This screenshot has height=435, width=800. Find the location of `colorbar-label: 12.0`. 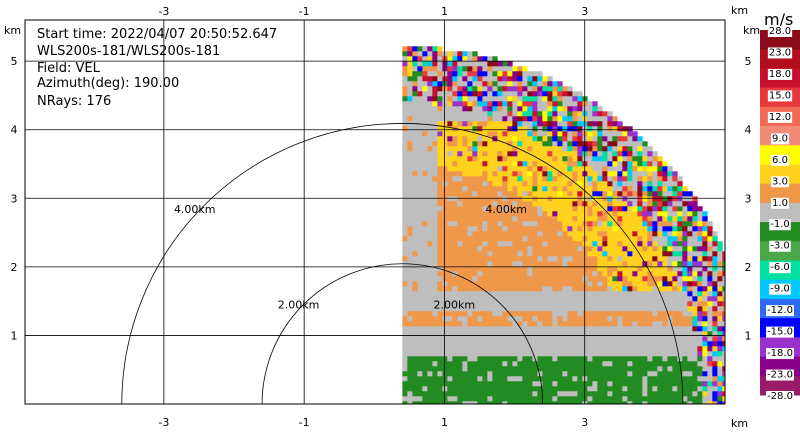

colorbar-label: 12.0 is located at coordinates (780, 117).